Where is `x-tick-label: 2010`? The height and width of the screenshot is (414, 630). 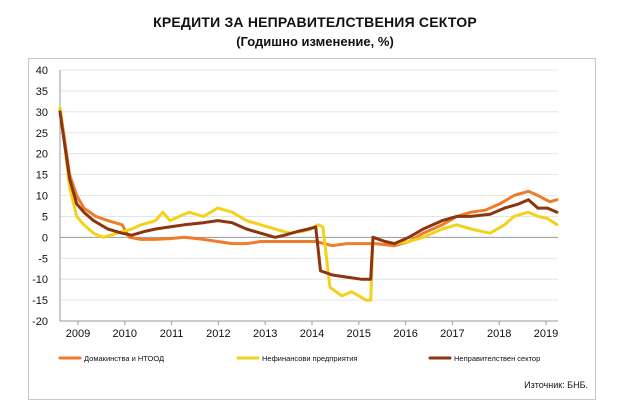 x-tick-label: 2010 is located at coordinates (125, 334).